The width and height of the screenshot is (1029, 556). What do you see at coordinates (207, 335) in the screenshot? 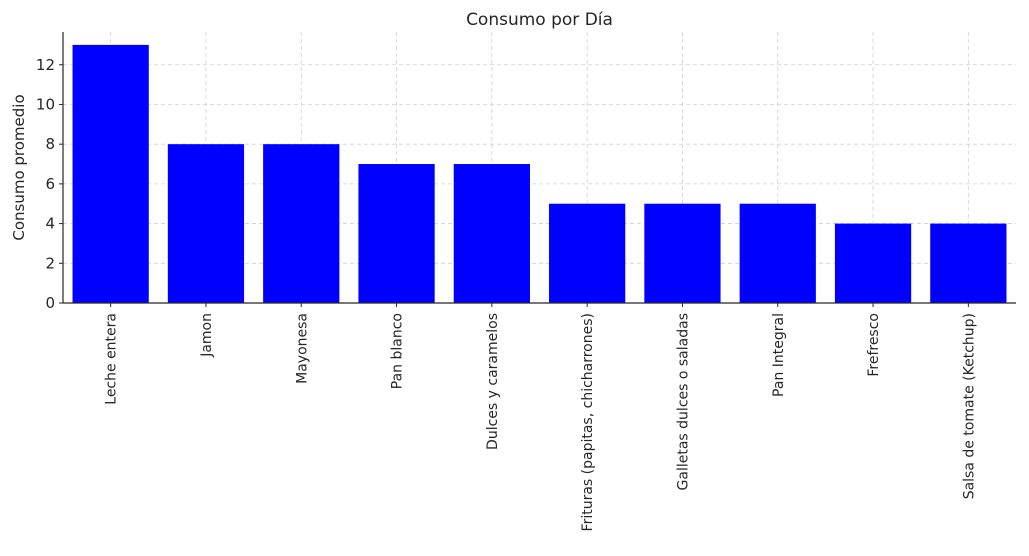
I see `x-tick-label: Jamon` at bounding box center [207, 335].